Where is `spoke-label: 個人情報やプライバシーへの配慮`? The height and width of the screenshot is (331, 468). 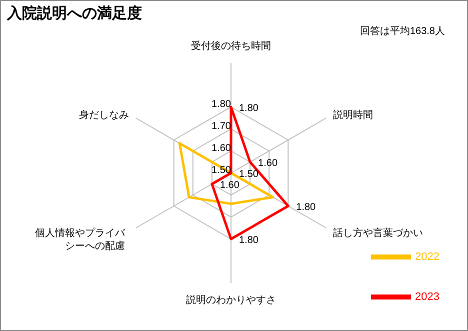
spoke-label: 個人情報やプライバシーへの配慮 is located at coordinates (80, 239).